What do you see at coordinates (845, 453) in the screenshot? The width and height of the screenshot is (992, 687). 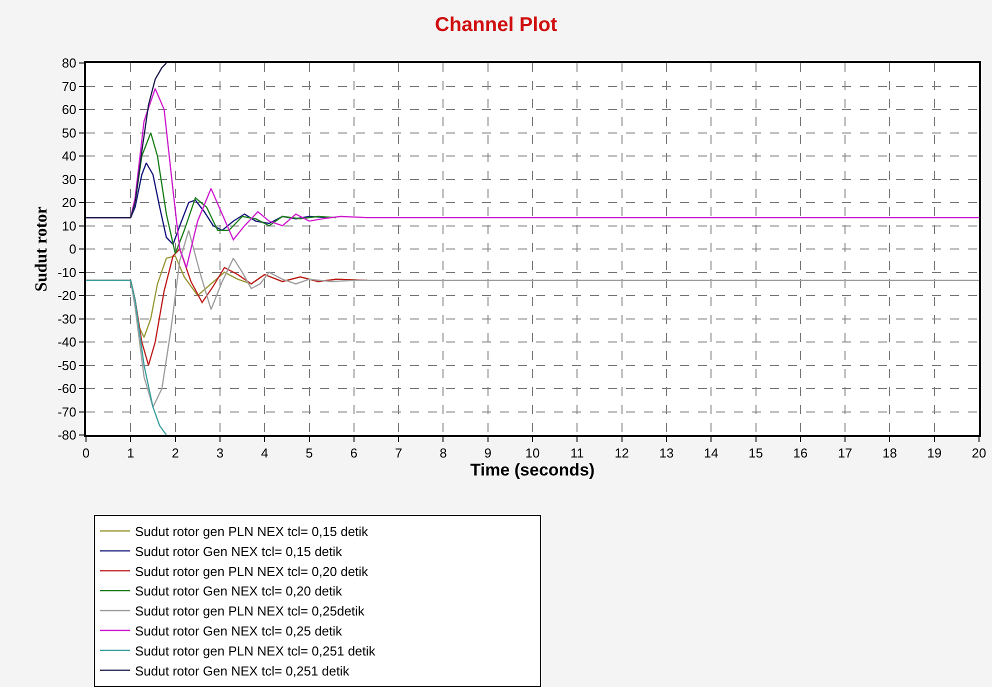 I see `x-tick-label: 17` at bounding box center [845, 453].